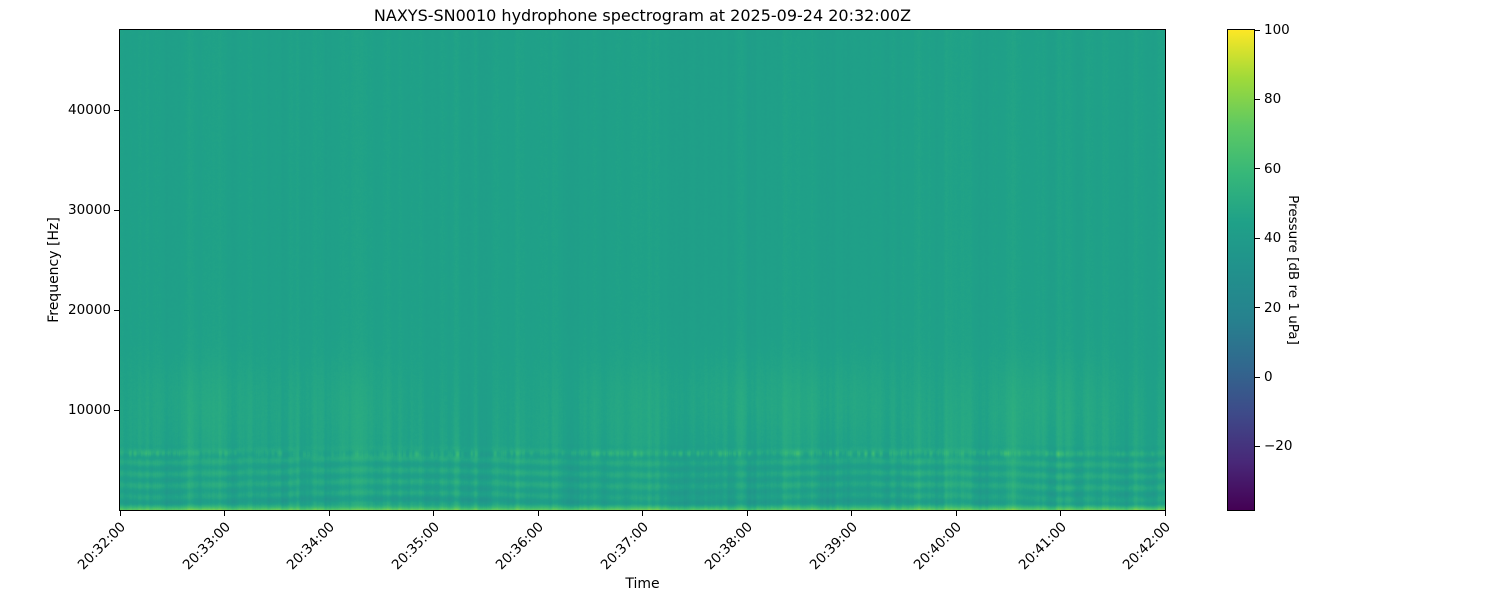 This screenshot has width=1500, height=600. What do you see at coordinates (1273, 99) in the screenshot?
I see `colorbar-tick-label: 80` at bounding box center [1273, 99].